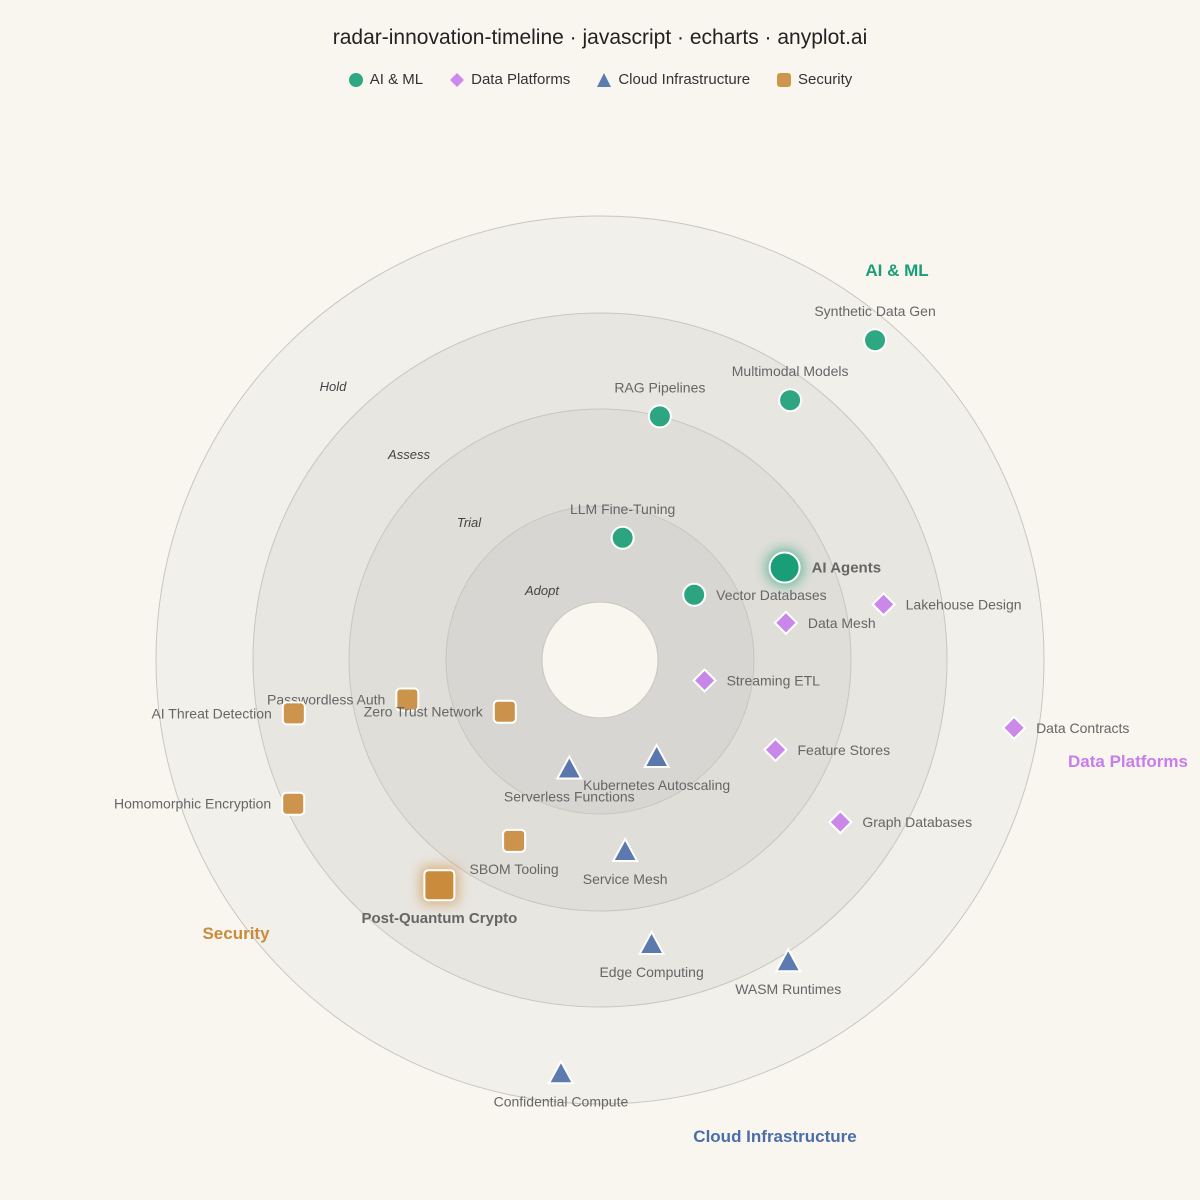 Image resolution: width=1200 pixels, height=1200 pixels. I want to click on point-homomorphic-encryption: Homomorphic Encryption, so click(210, 803).